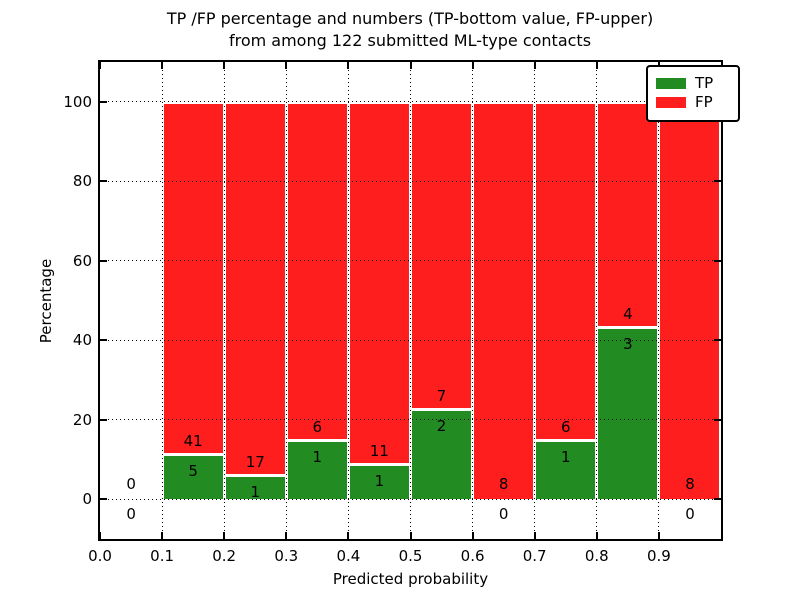 The image size is (800, 600). Describe the element at coordinates (441, 425) in the screenshot. I see `tp-count-label: 2` at that location.